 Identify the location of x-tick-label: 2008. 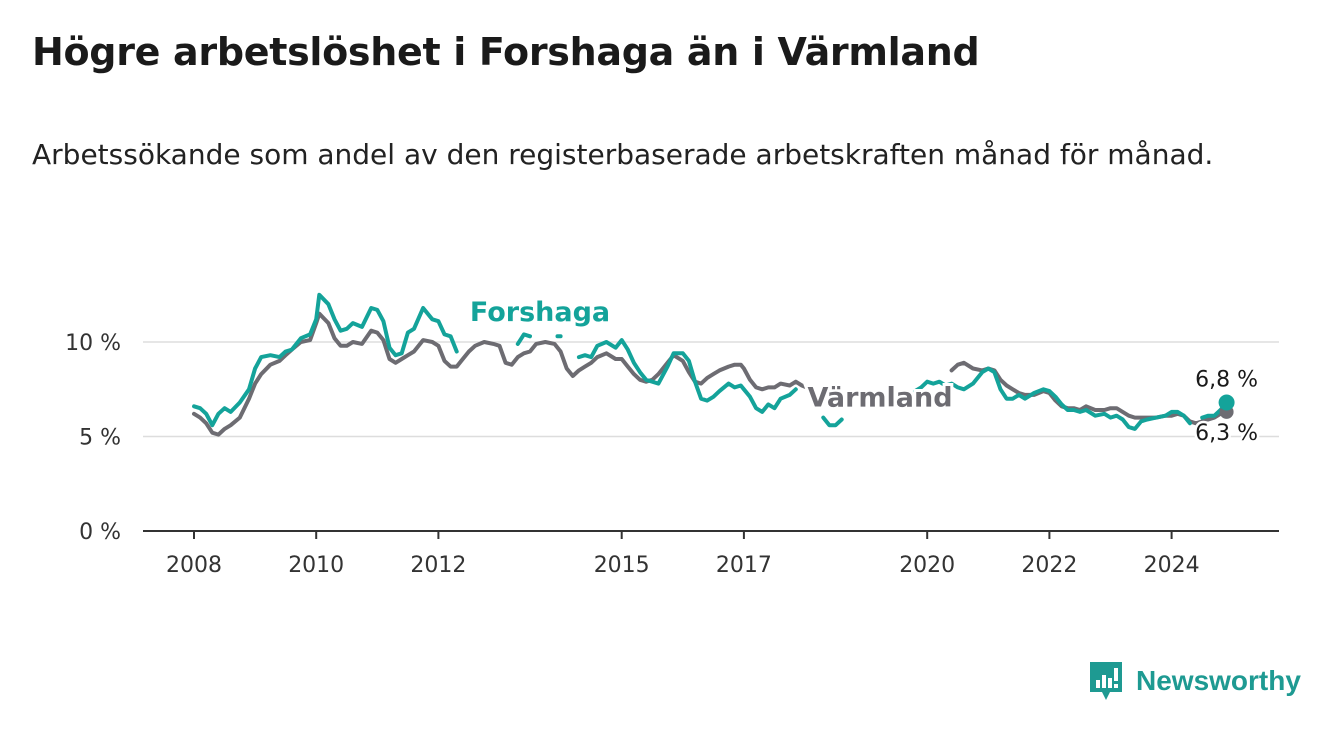
(194, 565).